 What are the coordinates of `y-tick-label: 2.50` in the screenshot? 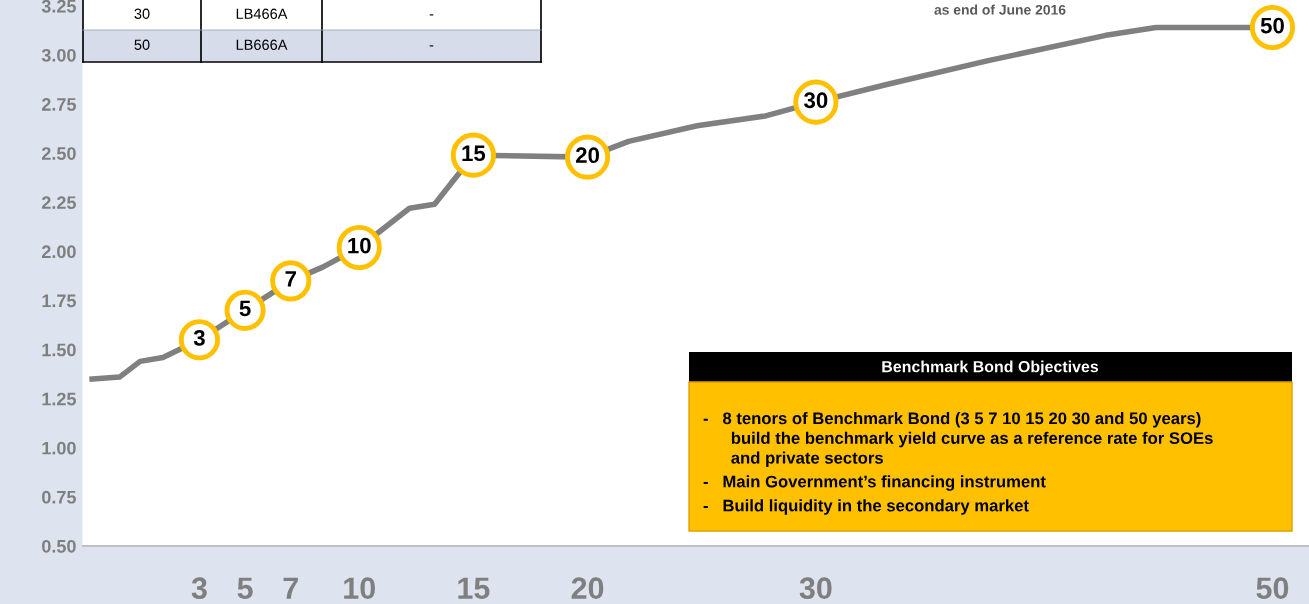 It's located at (58, 153).